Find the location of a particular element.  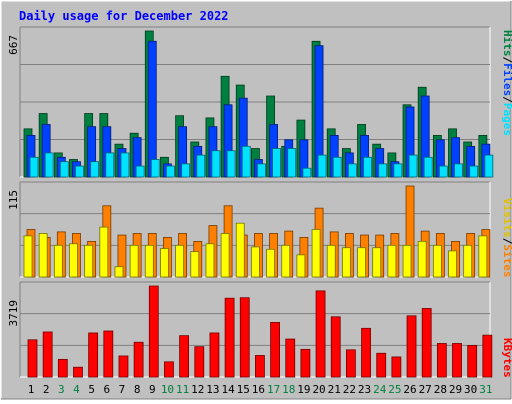

x-label-day-14: 14 is located at coordinates (228, 389).